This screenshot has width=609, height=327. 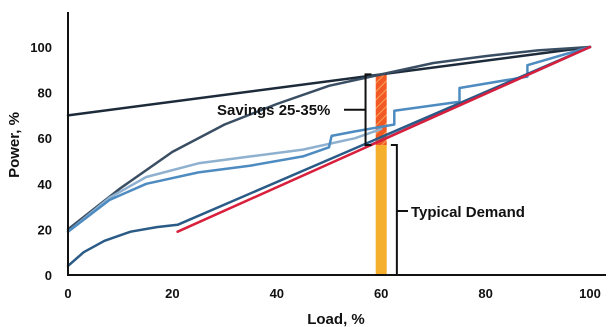 I want to click on demand-bracket, so click(x=394, y=210).